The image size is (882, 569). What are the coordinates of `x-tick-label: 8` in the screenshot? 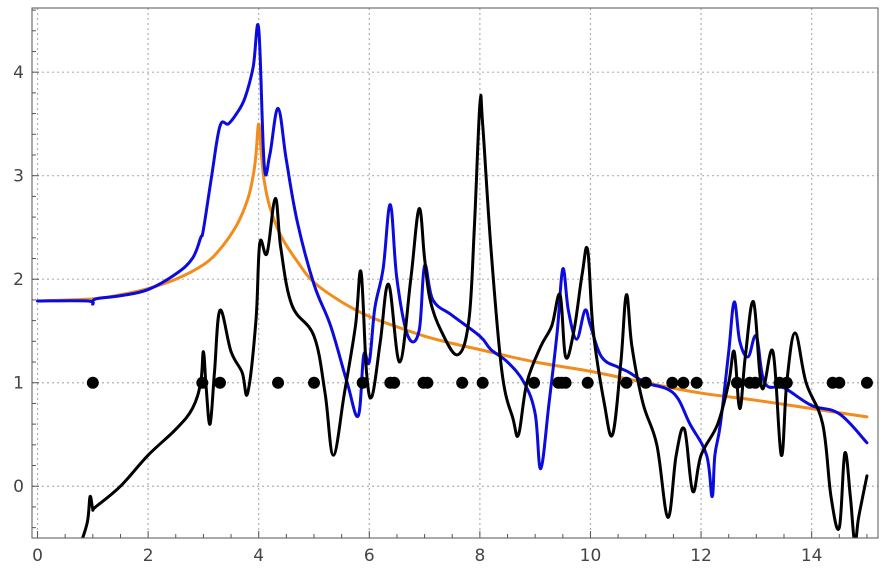 It's located at (479, 556).